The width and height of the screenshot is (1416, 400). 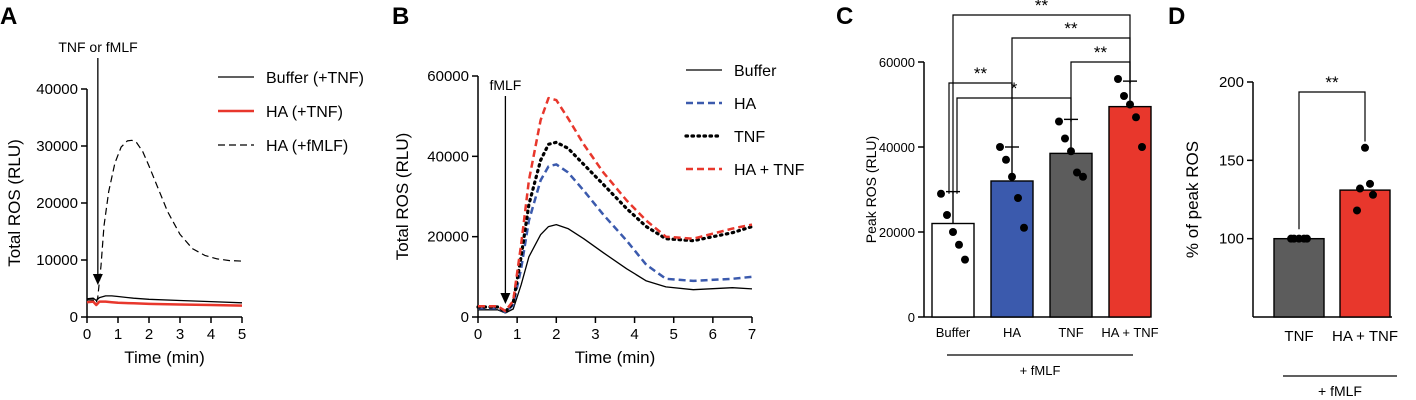 What do you see at coordinates (1231, 239) in the screenshot?
I see `y-tick-label: 100` at bounding box center [1231, 239].